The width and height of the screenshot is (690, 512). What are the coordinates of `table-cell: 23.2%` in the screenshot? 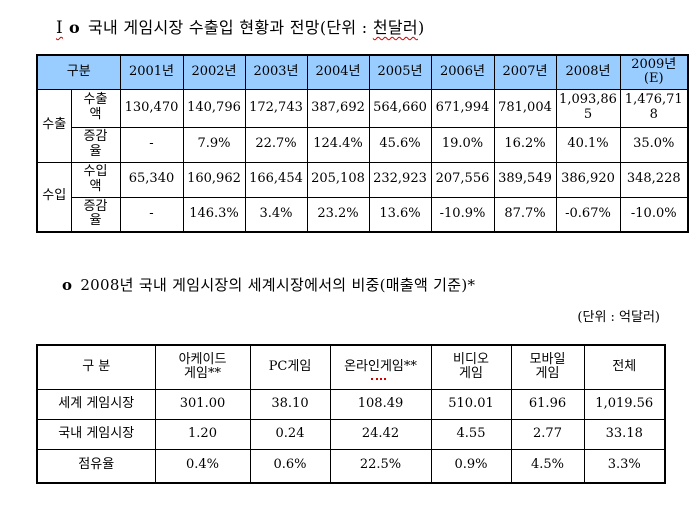 It's located at (338, 214).